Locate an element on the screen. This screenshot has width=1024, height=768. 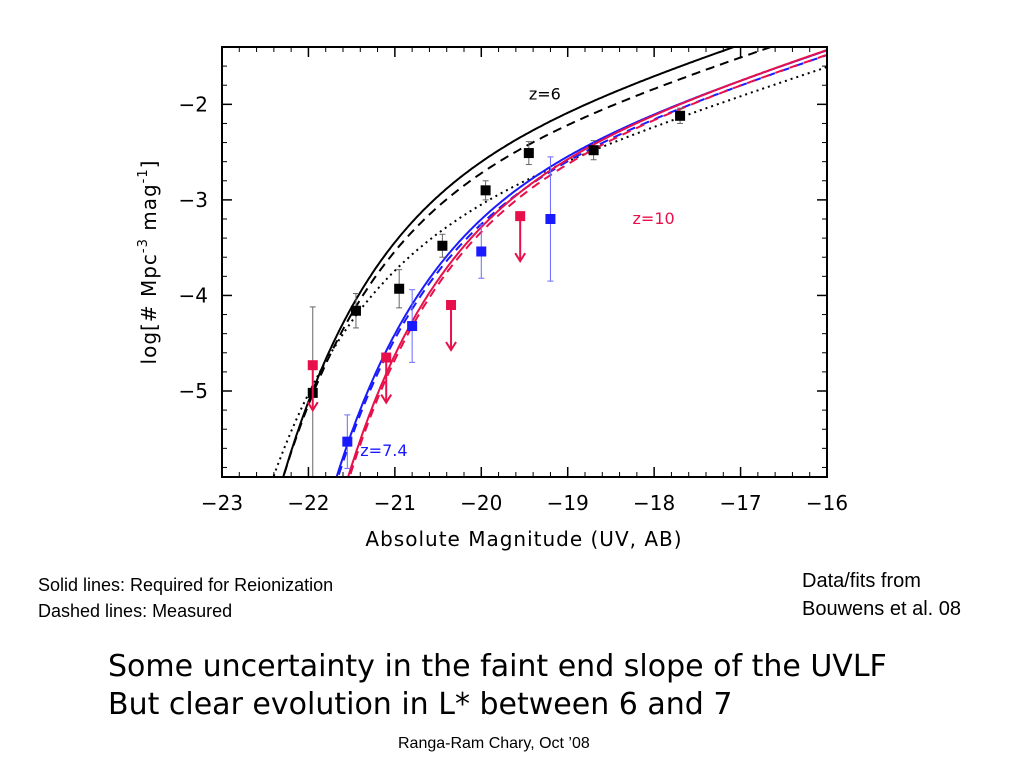
redshift-label: z=6 is located at coordinates (545, 94).